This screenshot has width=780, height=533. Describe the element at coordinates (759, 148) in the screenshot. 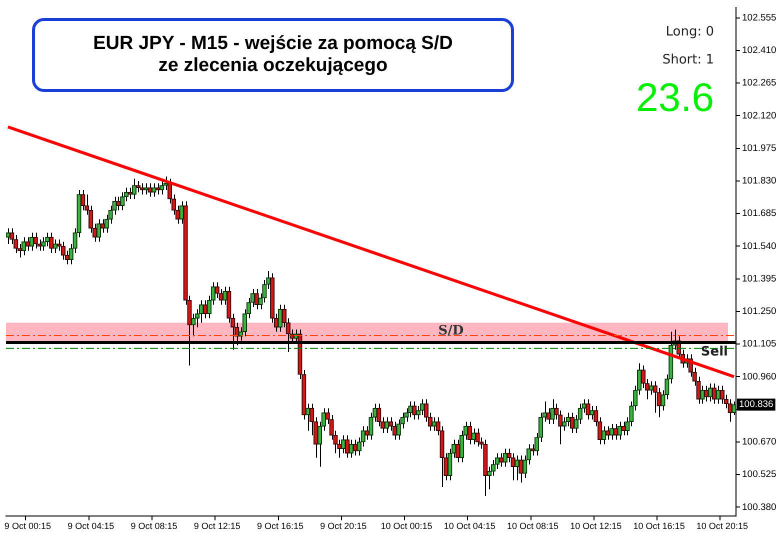

I see `y-tick-label: 101.975` at that location.